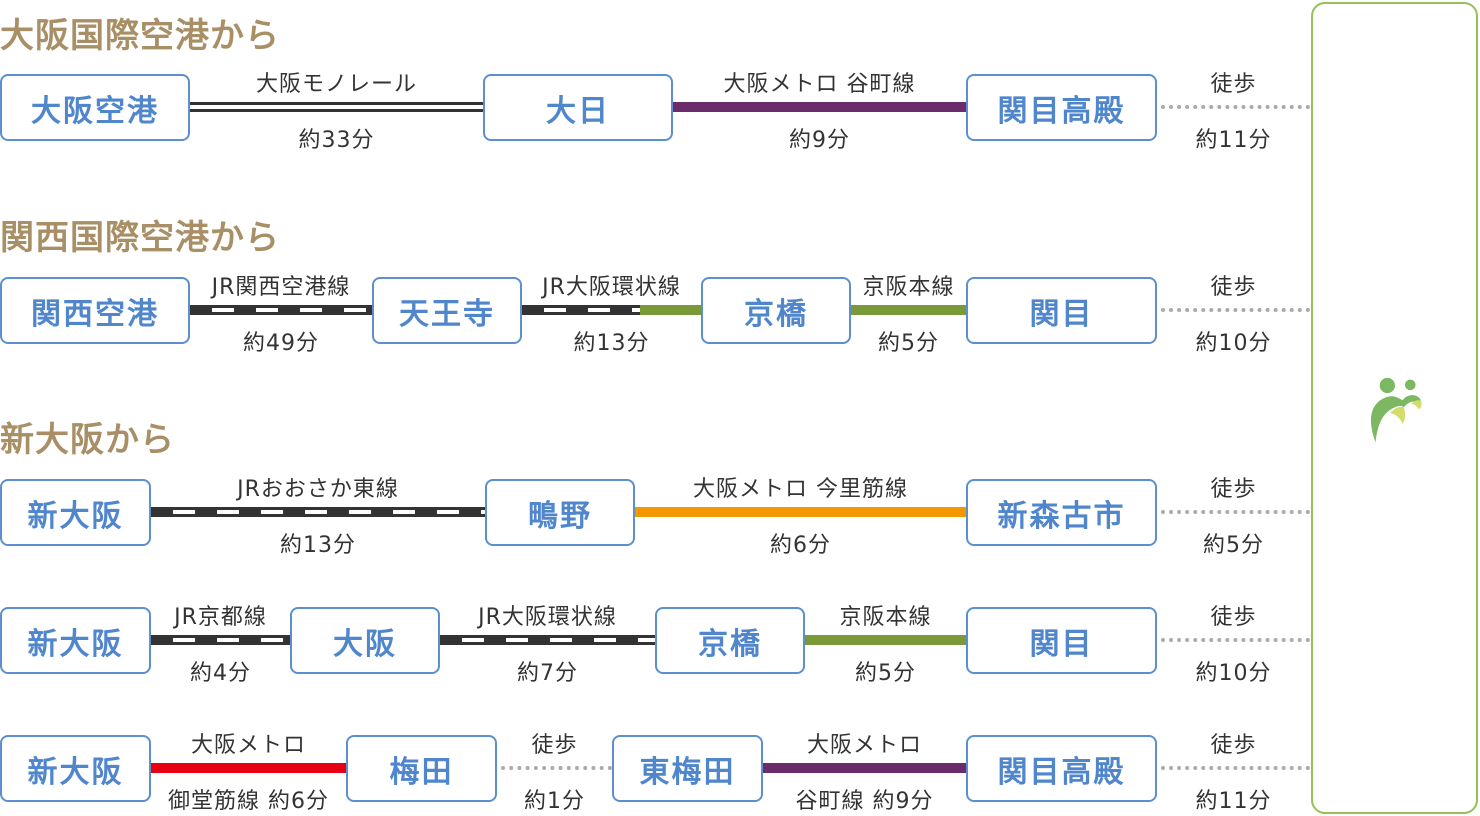 This screenshot has width=1480, height=816. Describe the element at coordinates (318, 489) in the screenshot. I see `line-name-label: JRおおさか東線` at that location.